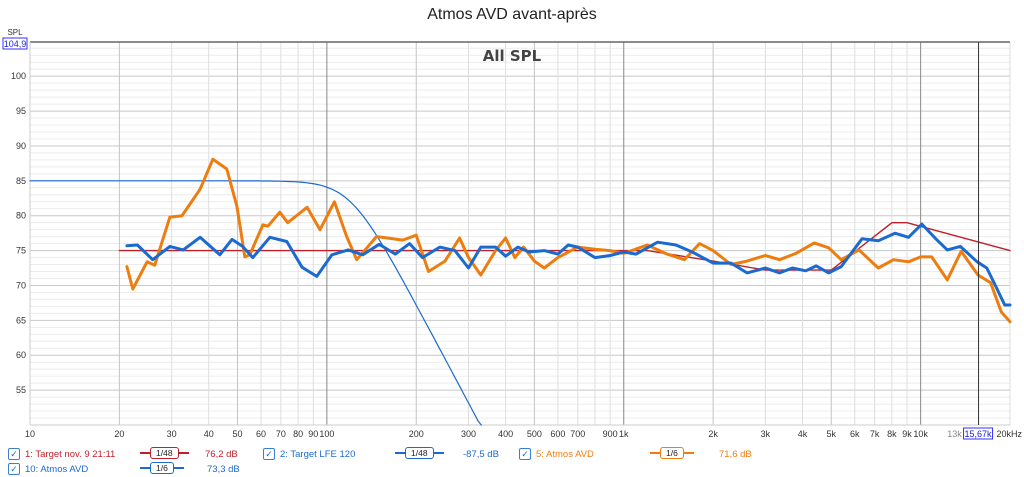  What do you see at coordinates (481, 454) in the screenshot?
I see `level-lfe: -87,5 dB` at bounding box center [481, 454].